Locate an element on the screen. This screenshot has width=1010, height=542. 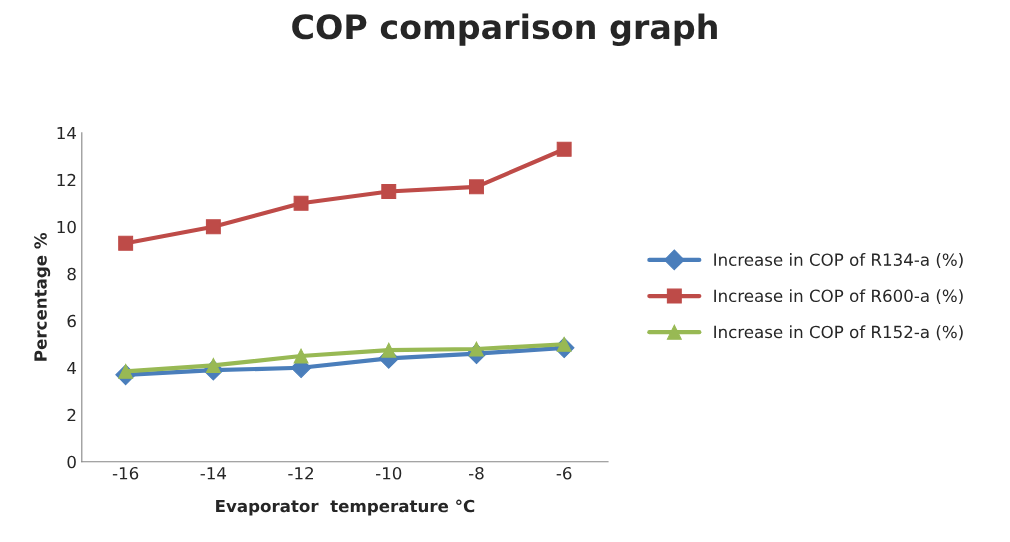
legend-label: Increase in COP of R134-a (%) is located at coordinates (838, 260).